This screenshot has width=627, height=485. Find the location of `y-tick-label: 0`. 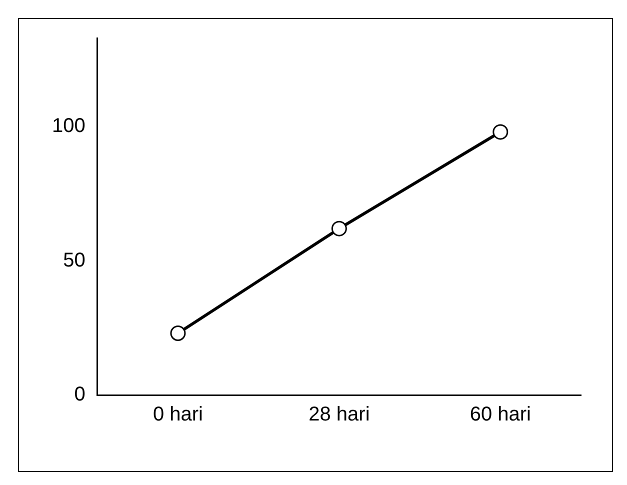

y-tick-label: 0 is located at coordinates (80, 395).